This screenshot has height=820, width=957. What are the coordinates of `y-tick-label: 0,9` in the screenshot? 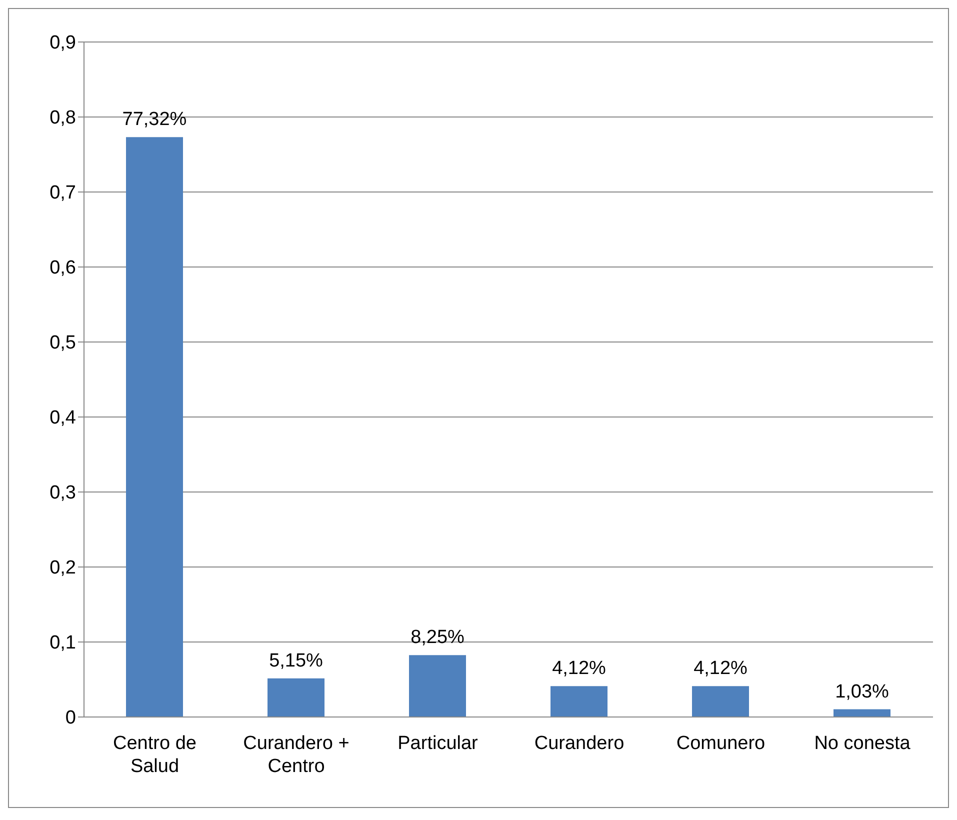 It's located at (63, 43).